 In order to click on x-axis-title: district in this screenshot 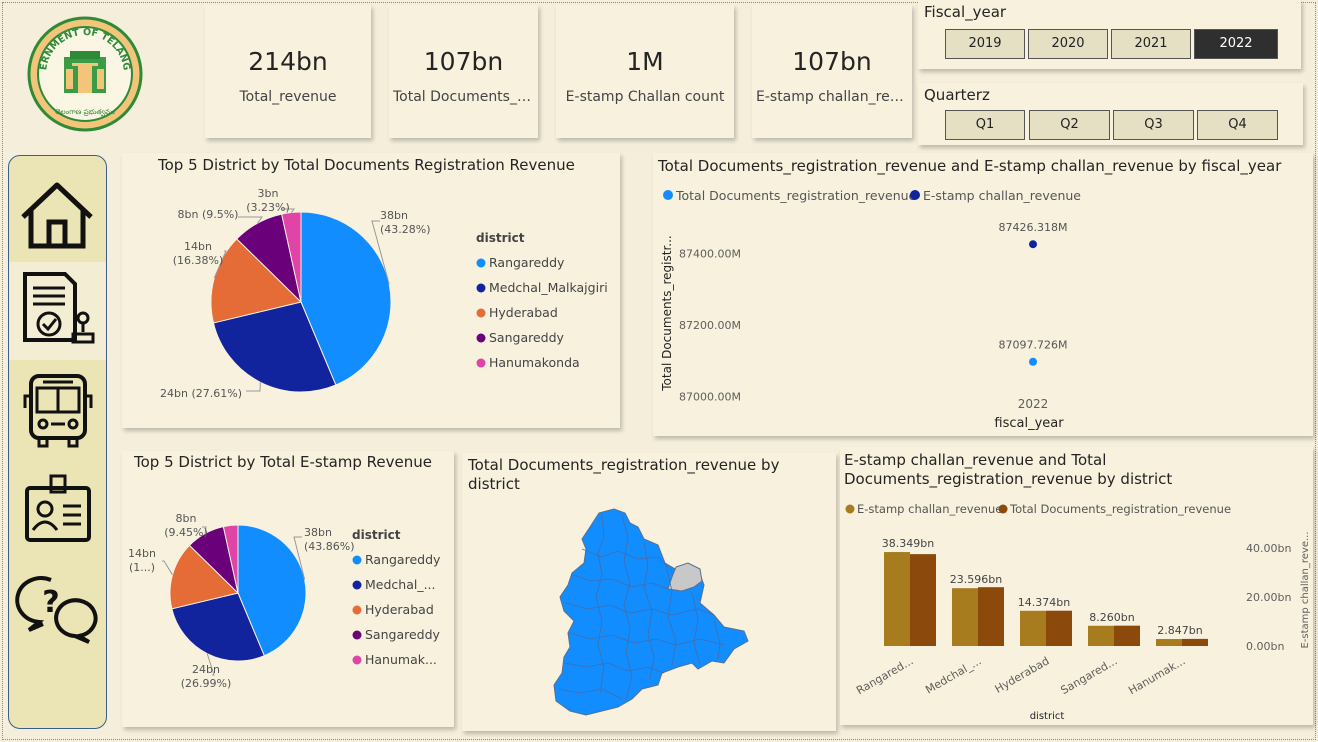, I will do `click(1047, 716)`.